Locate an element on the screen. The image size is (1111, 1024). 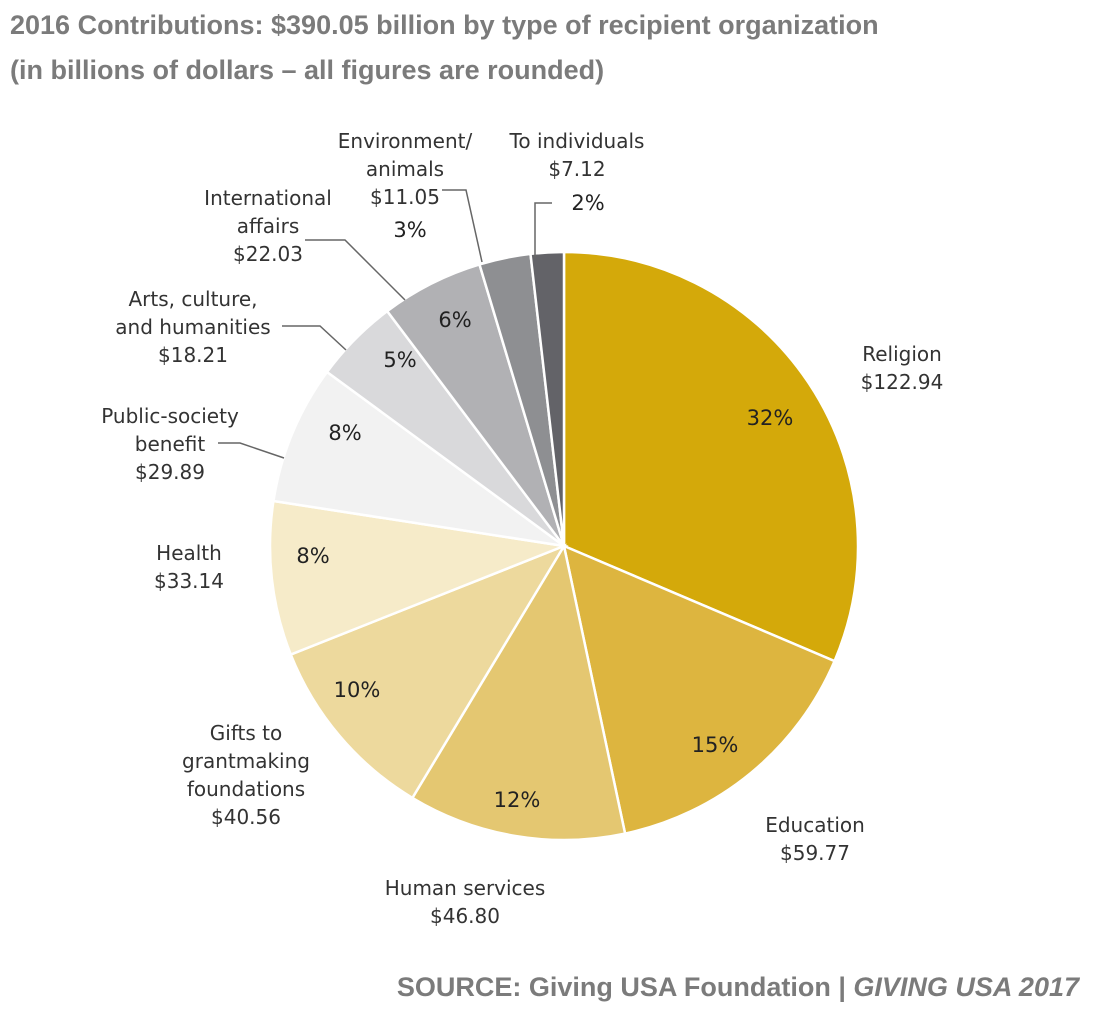
pct-label-public-society-benefit: 8% is located at coordinates (345, 433).